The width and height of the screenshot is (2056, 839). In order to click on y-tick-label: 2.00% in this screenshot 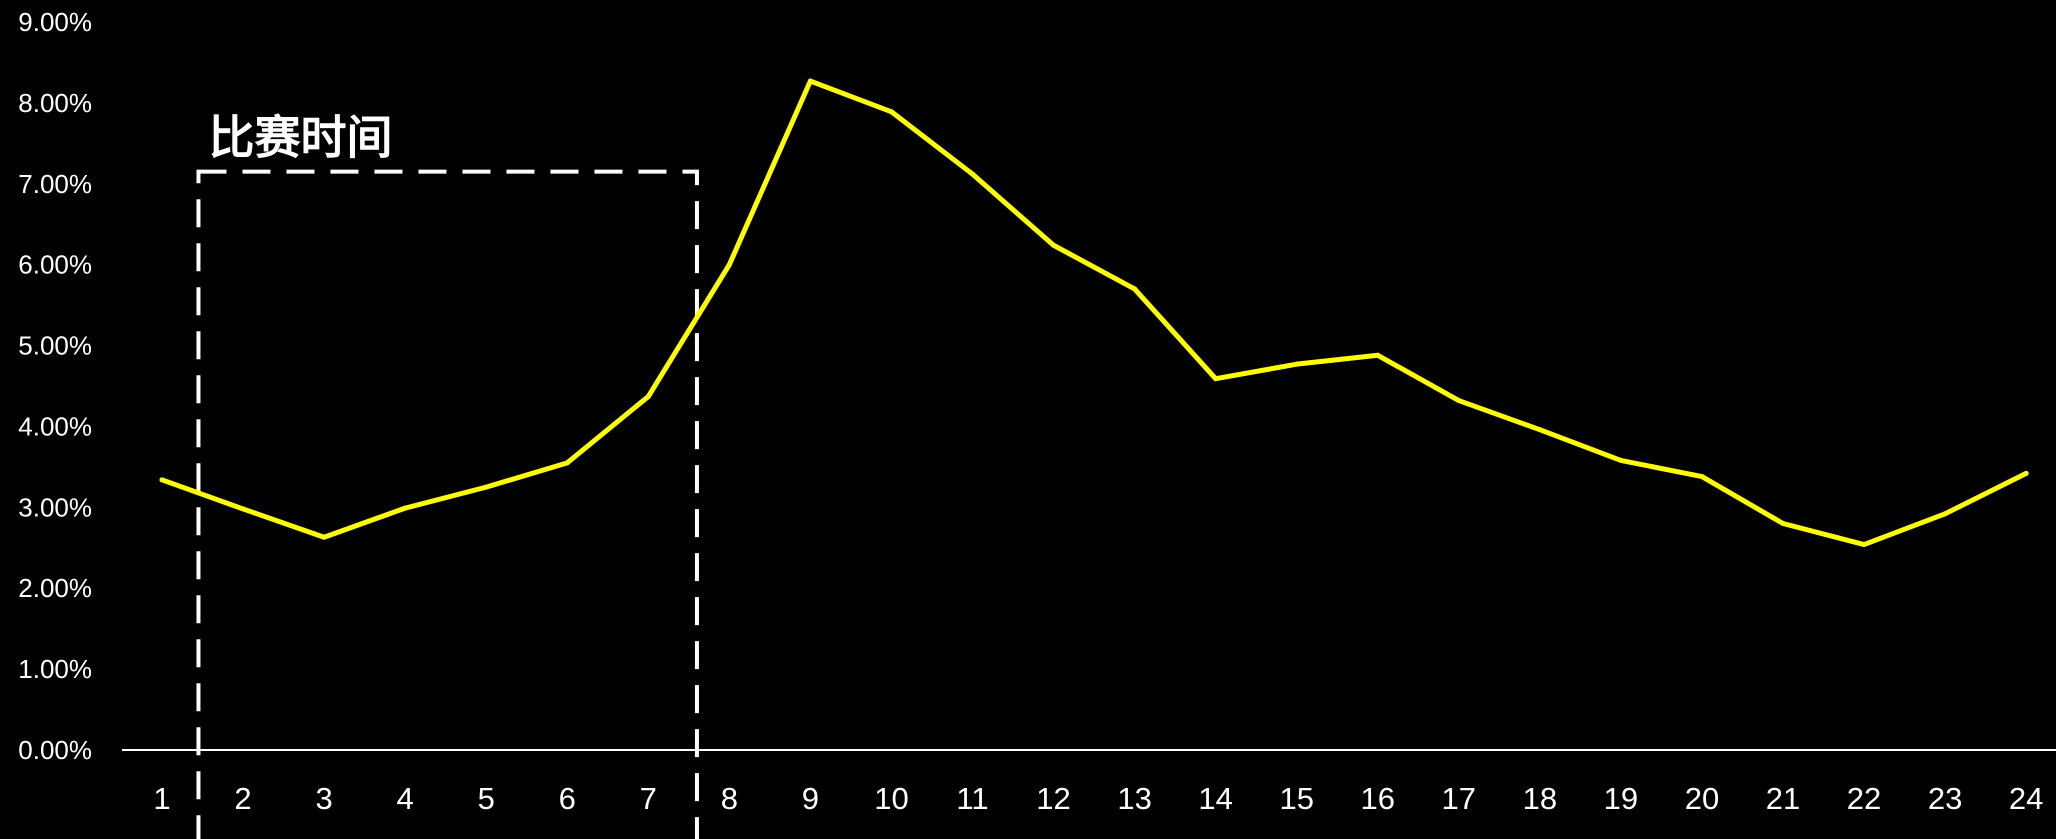, I will do `click(55, 588)`.